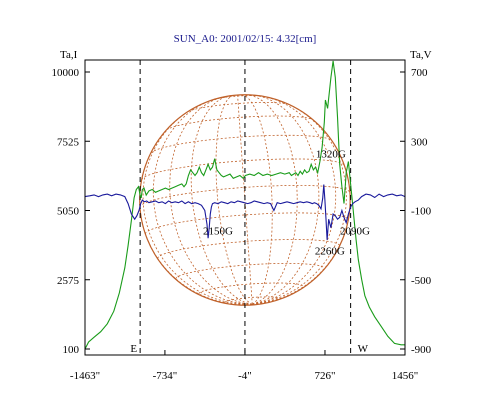 The width and height of the screenshot is (500, 400). I want to click on x-tick-label: 726", so click(324, 376).